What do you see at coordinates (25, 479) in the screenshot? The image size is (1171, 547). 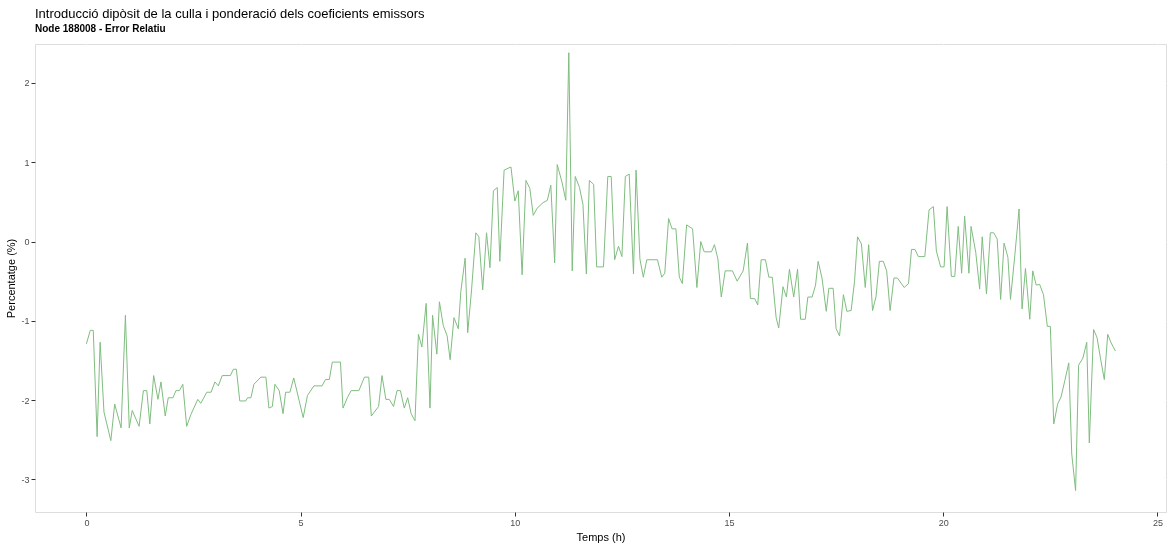 I see `y-tick-label: -3` at bounding box center [25, 479].